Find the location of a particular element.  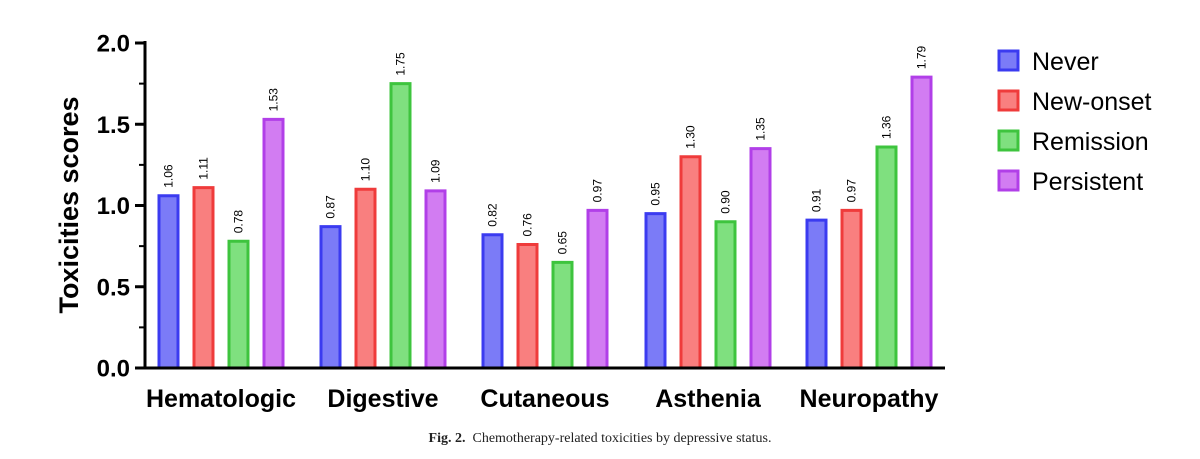

bar-digestive-new-onset is located at coordinates (365, 278).